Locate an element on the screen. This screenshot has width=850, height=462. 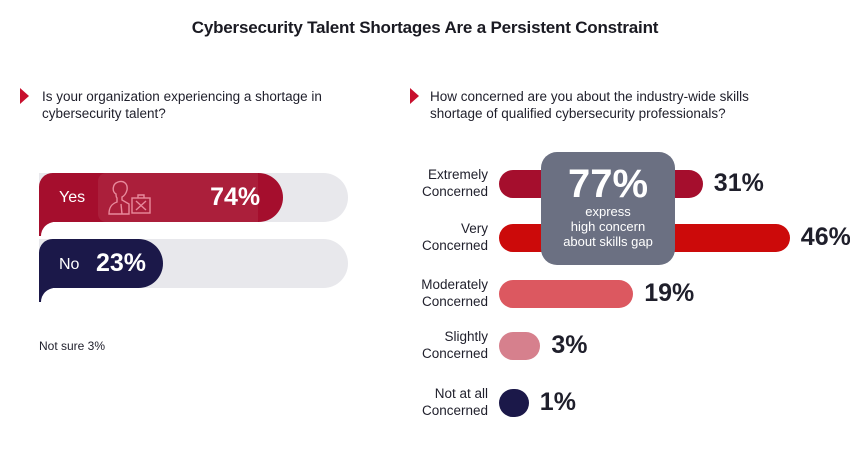
category-label-line: Moderately is located at coordinates (454, 284).